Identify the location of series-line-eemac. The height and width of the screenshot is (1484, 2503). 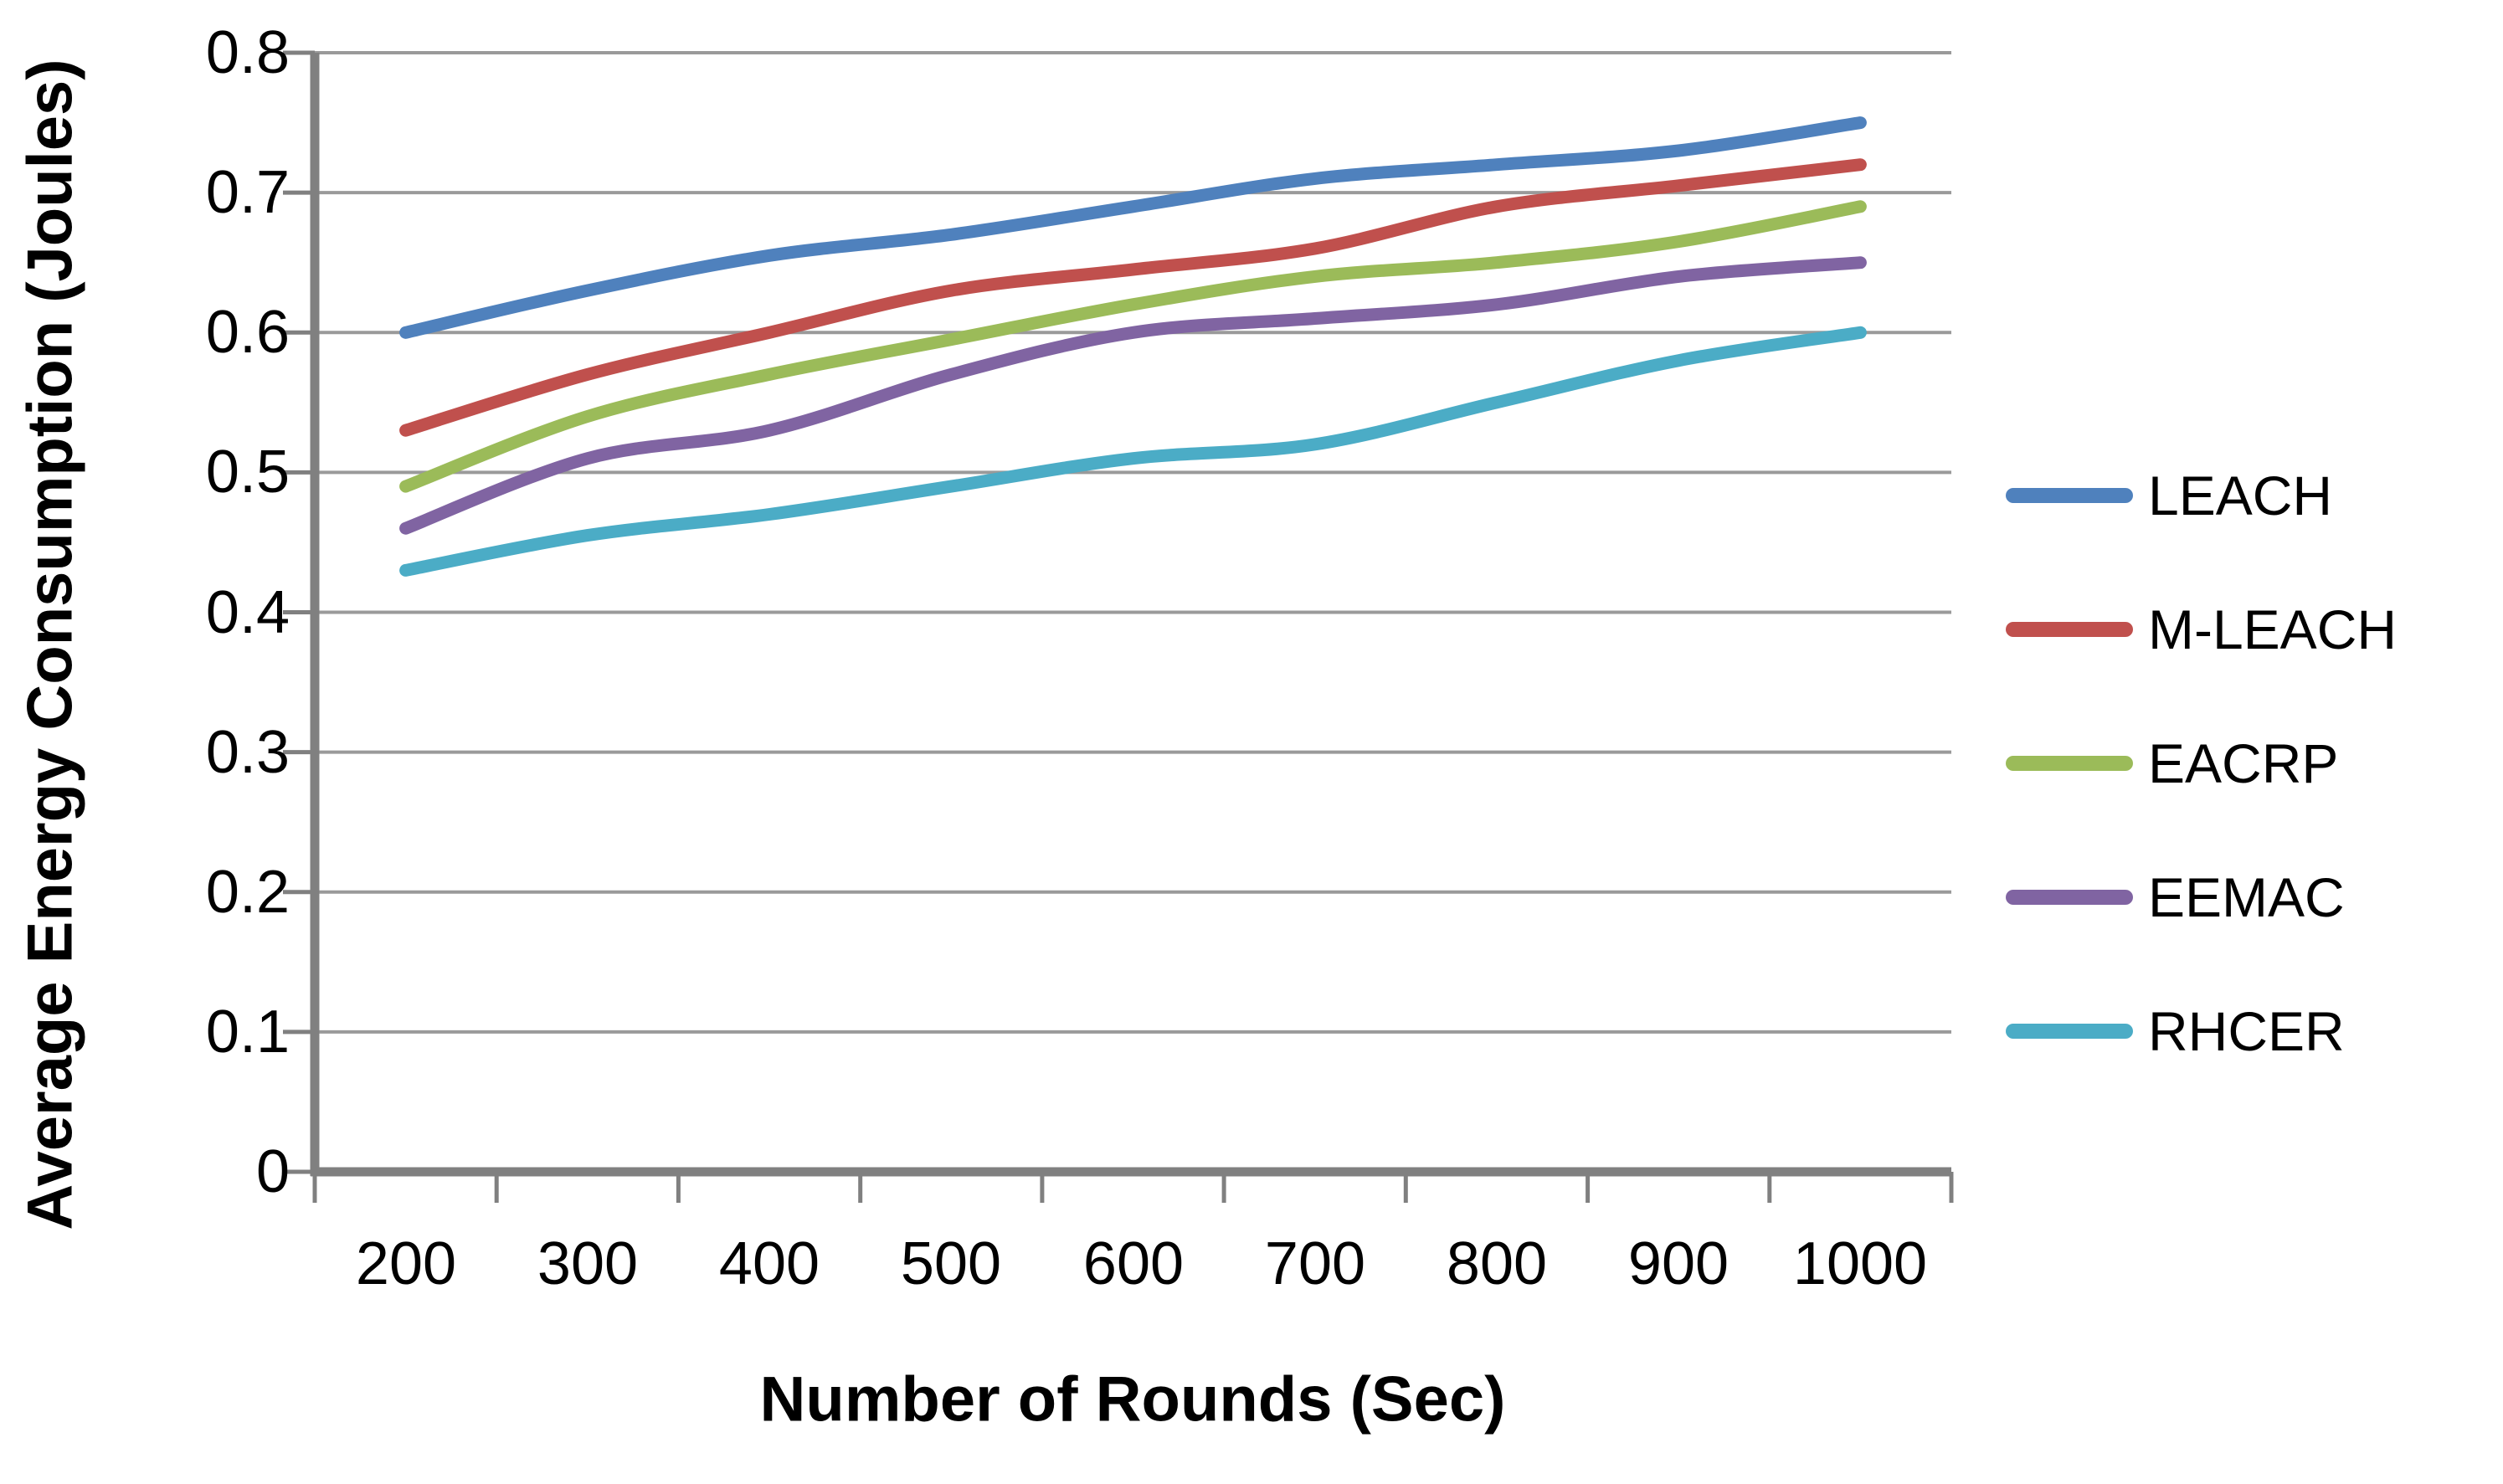
(1133, 395).